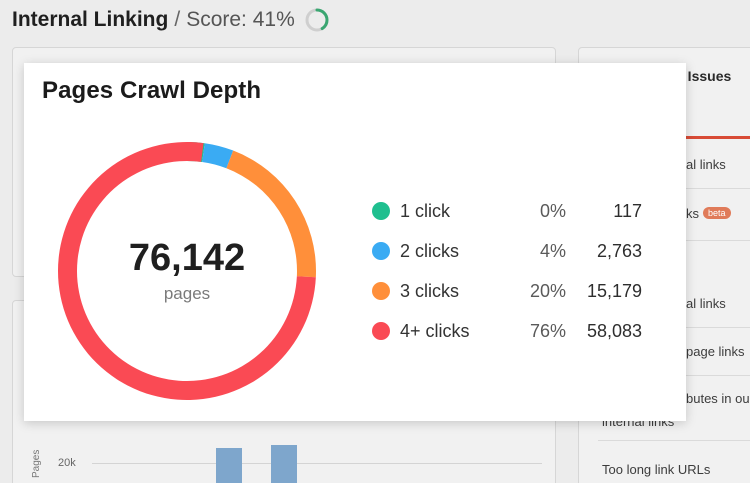 Image resolution: width=750 pixels, height=483 pixels. What do you see at coordinates (692, 213) in the screenshot?
I see `issue-item-label: ks` at bounding box center [692, 213].